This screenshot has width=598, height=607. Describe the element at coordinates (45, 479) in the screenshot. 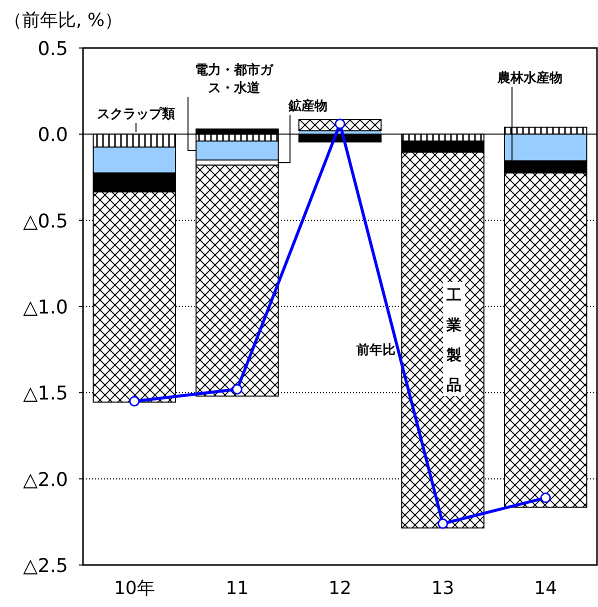

I see `y-tick-label: △2.0` at that location.